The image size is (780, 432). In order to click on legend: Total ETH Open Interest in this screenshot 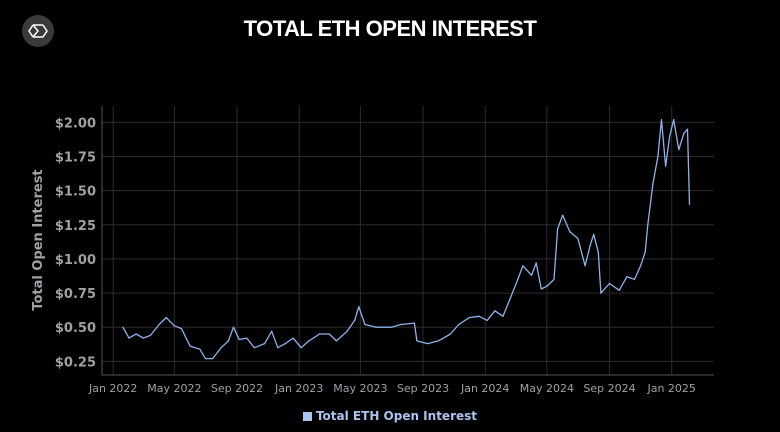, I will do `click(390, 416)`.